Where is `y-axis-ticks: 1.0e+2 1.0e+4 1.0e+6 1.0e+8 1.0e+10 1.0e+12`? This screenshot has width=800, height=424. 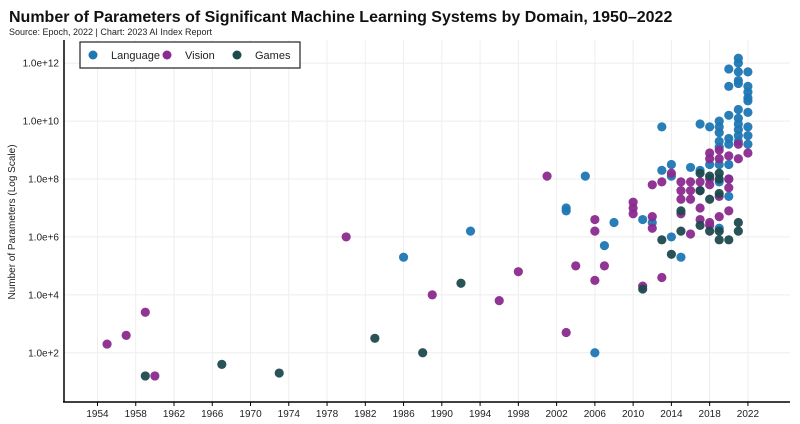
y-axis-ticks: 1.0e+2 1.0e+4 1.0e+6 1.0e+8 1.0e+10 1.0e+12 is located at coordinates (41, 209).